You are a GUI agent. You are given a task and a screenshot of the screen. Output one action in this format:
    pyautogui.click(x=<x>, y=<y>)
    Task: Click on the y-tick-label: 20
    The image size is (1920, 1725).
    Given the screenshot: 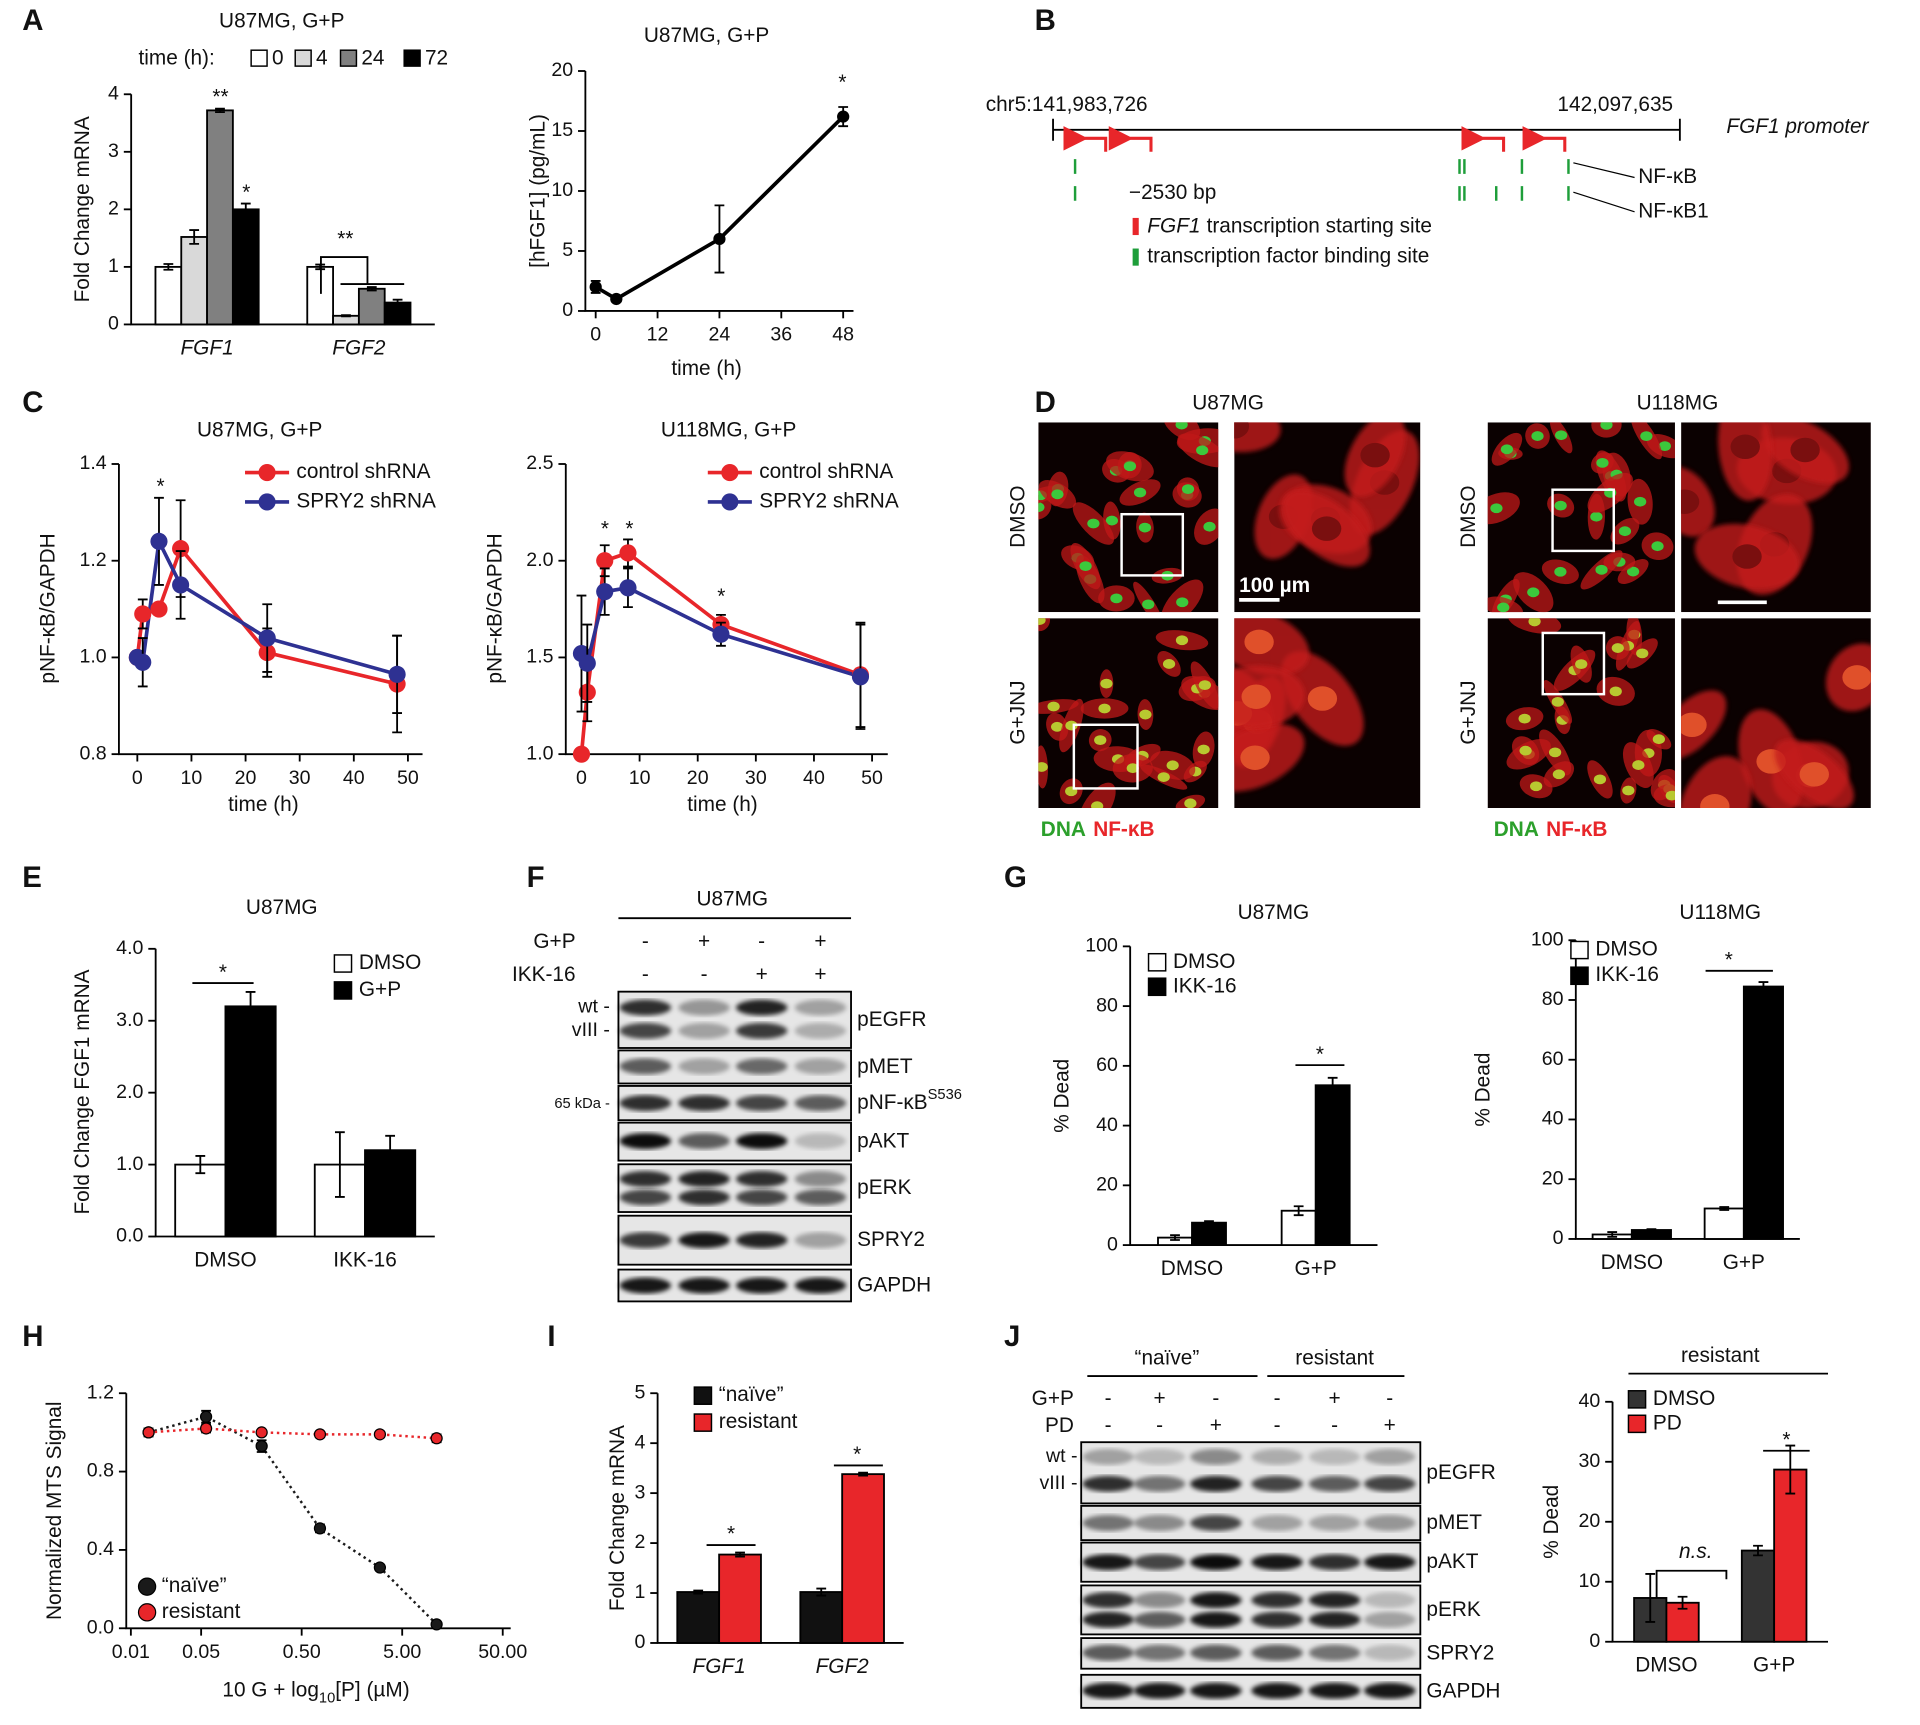 What is the action you would take?
    pyautogui.click(x=1553, y=1178)
    